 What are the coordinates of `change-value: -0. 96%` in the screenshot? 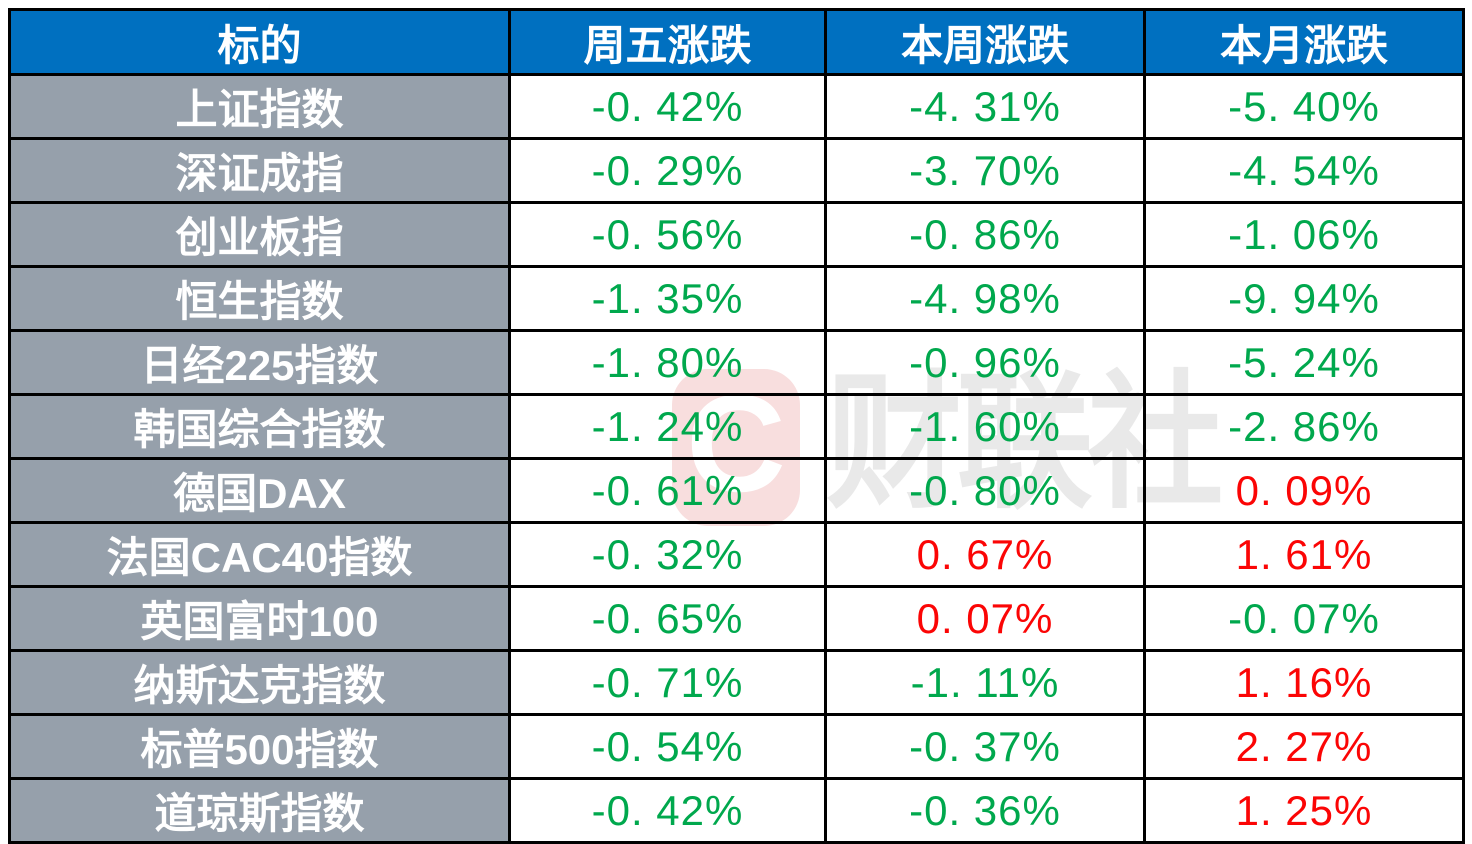 It's located at (985, 362).